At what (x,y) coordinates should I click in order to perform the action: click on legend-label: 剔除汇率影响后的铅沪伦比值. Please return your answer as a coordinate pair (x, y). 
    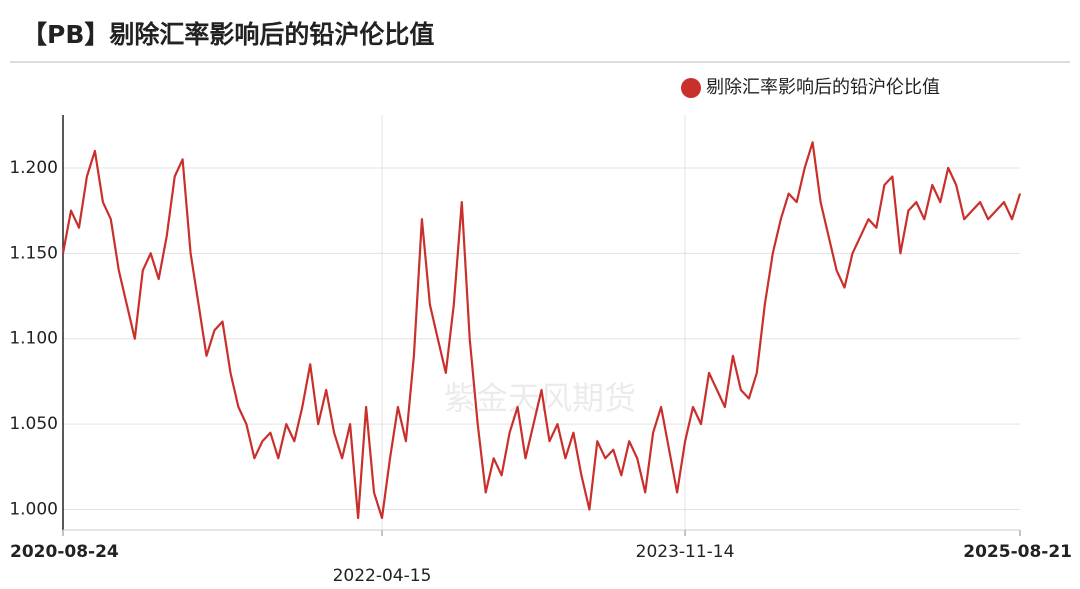
    Looking at the image, I should click on (823, 87).